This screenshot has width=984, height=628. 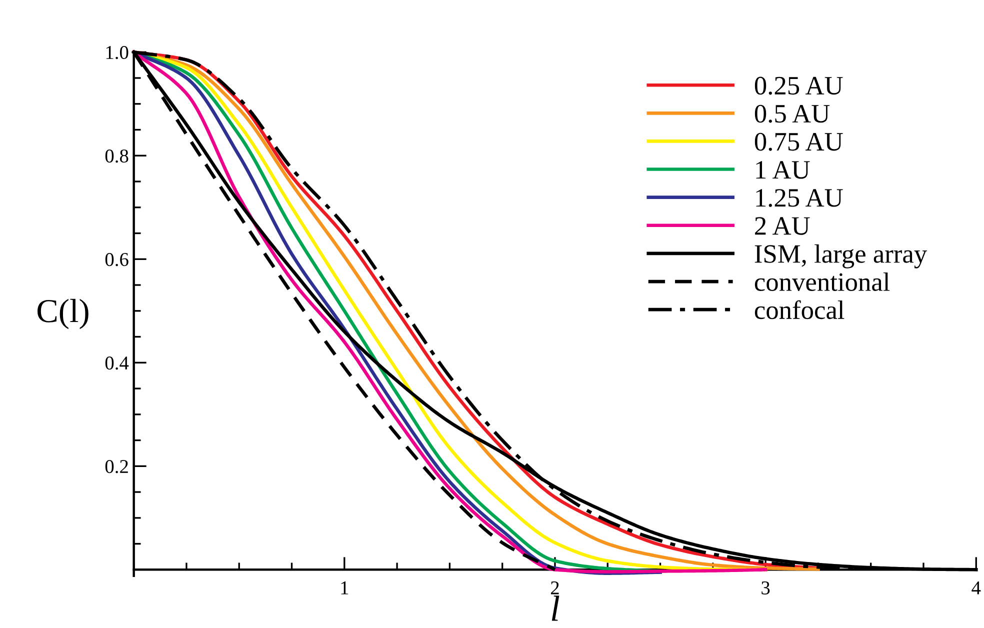 What do you see at coordinates (117, 53) in the screenshot?
I see `y-tick-label: 1.0` at bounding box center [117, 53].